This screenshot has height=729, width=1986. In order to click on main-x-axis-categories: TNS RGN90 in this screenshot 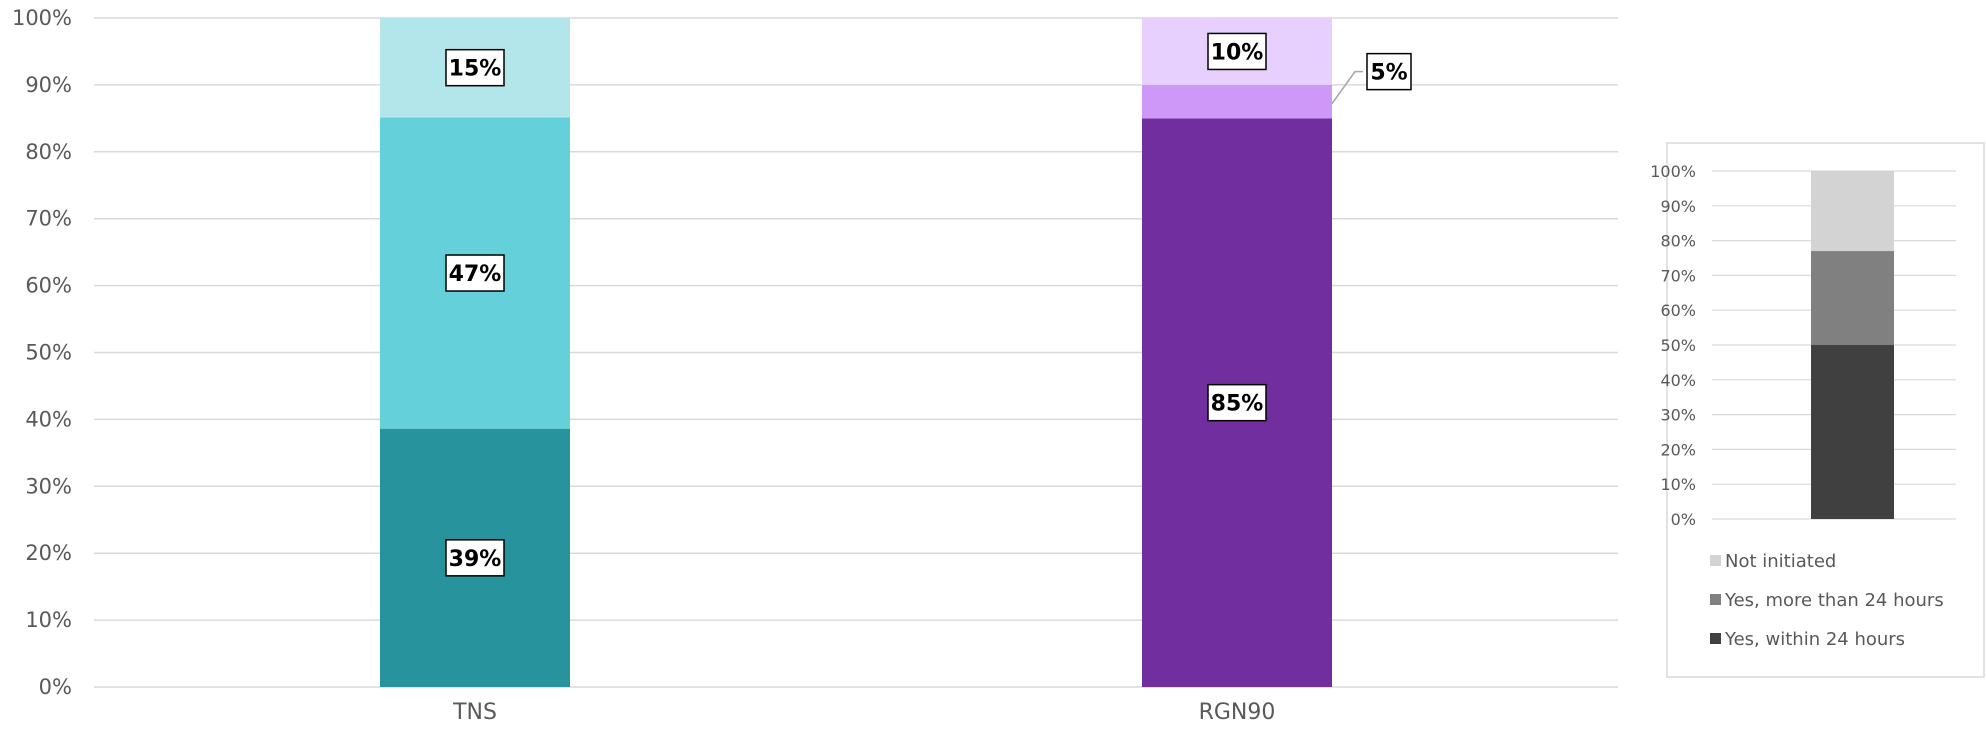, I will do `click(863, 712)`.